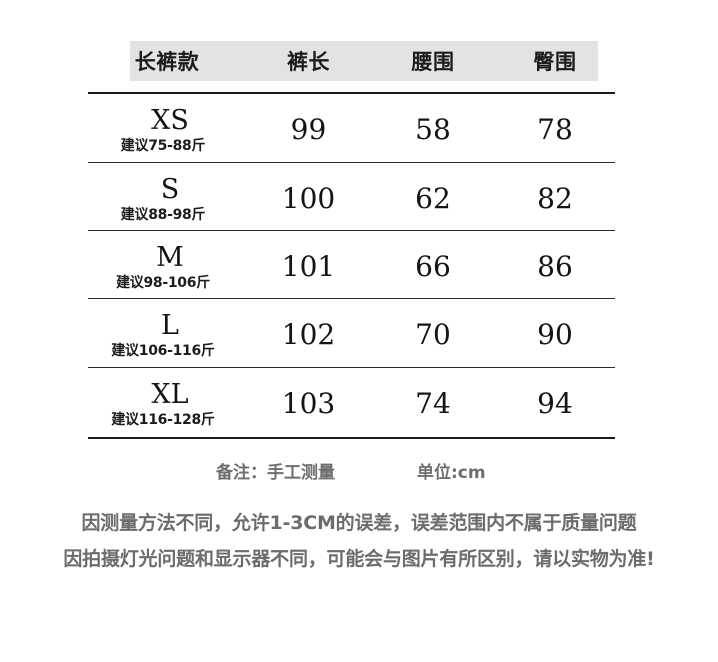 Image resolution: width=718 pixels, height=662 pixels. I want to click on cell-length: 100, so click(308, 198).